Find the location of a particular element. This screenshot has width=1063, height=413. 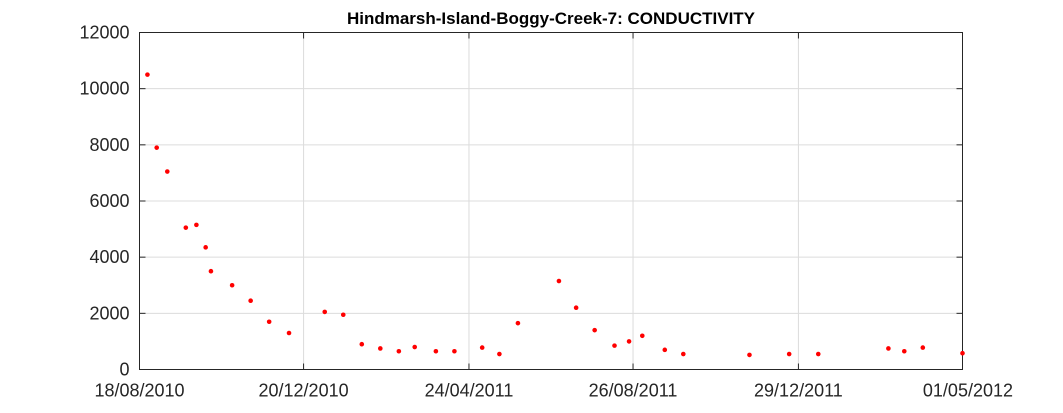

y-tick-label: 2000 is located at coordinates (109, 313).